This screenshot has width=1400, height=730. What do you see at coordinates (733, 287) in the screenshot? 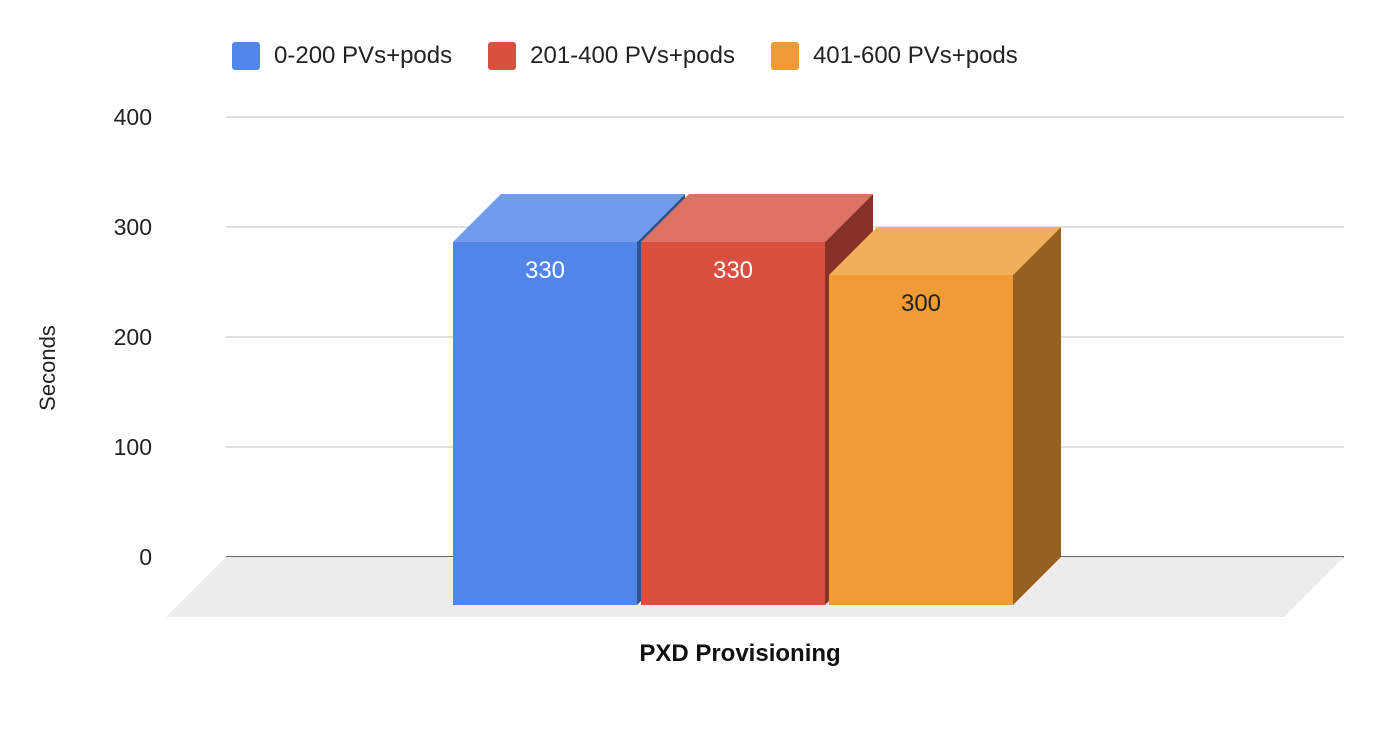
I see `data-labels: 330 330 300` at bounding box center [733, 287].